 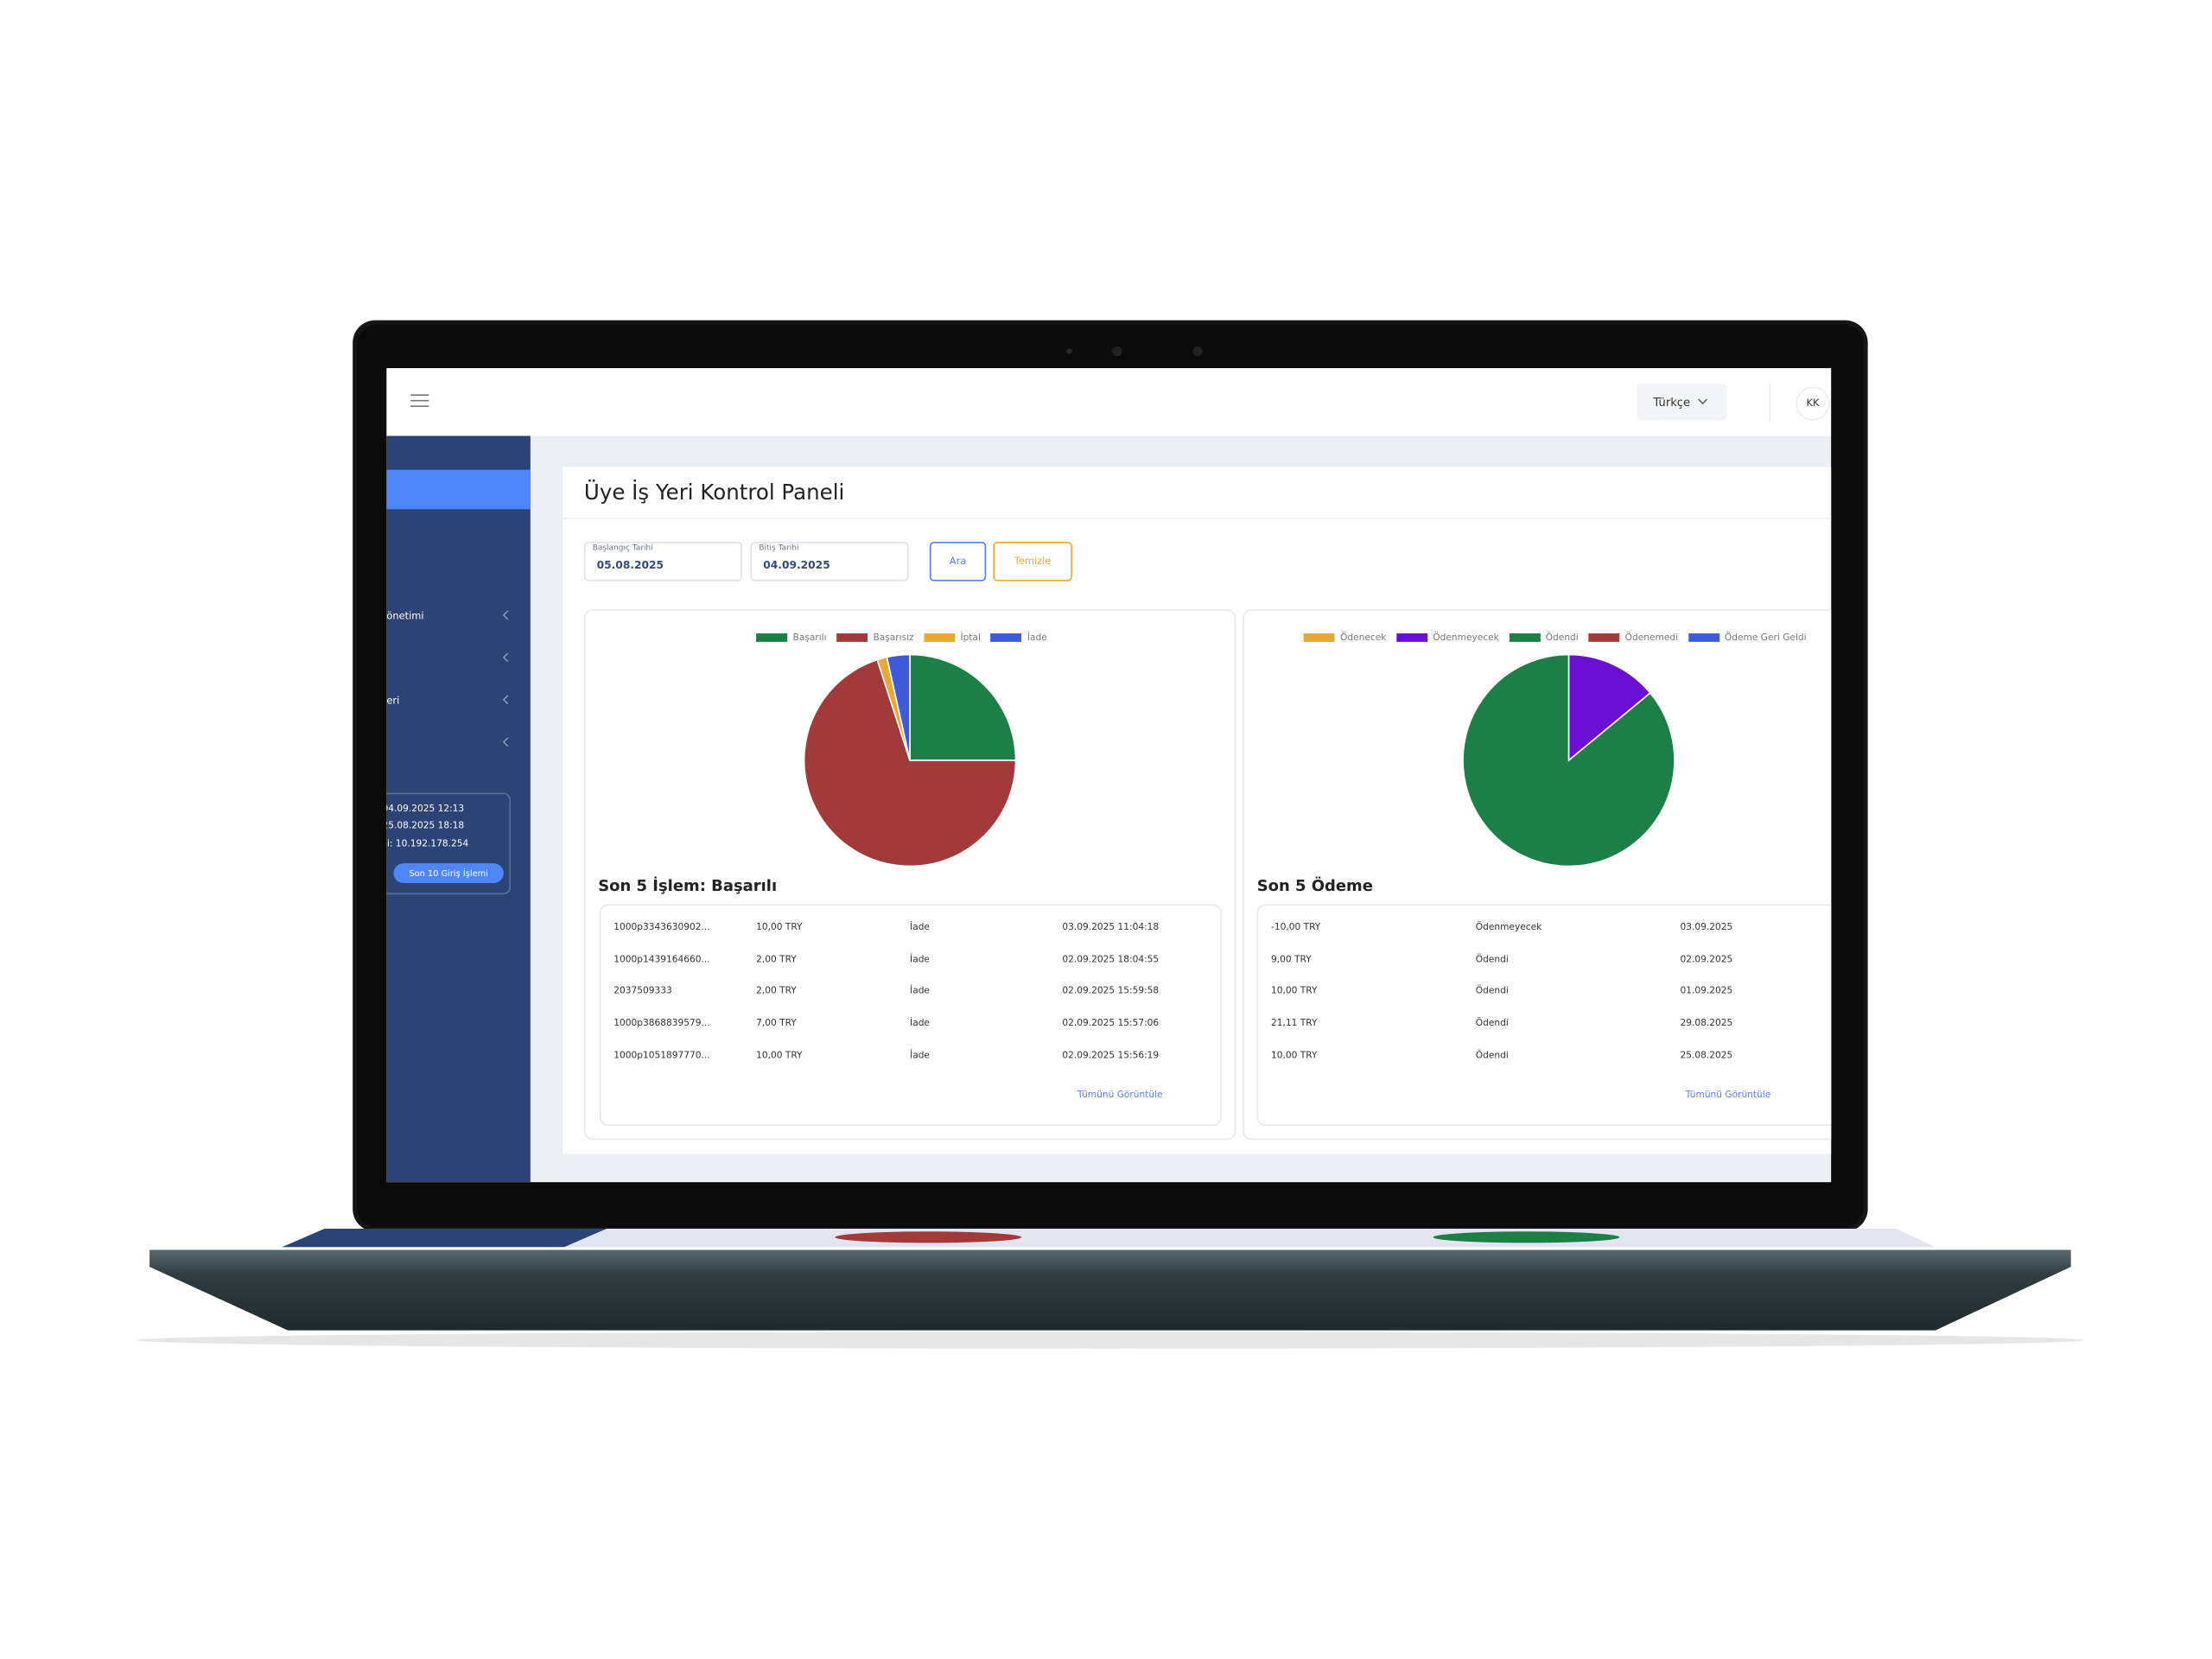 I want to click on page-title: Üye İş Yeri Kontrol Paneli, so click(x=714, y=492).